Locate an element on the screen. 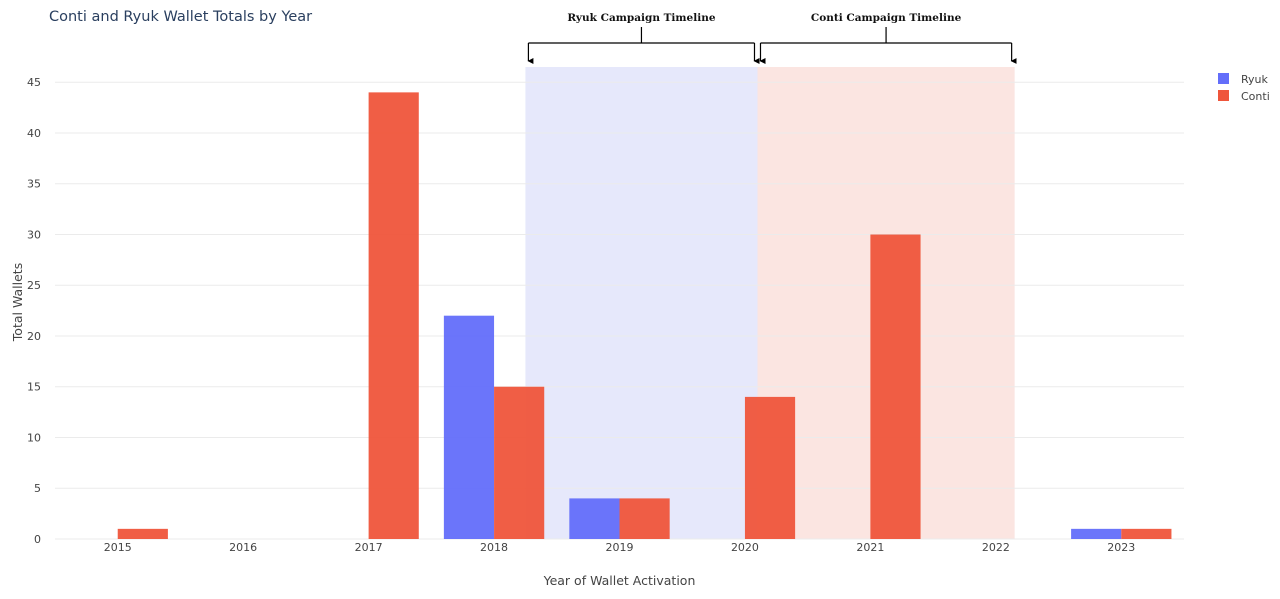 The image size is (1280, 599). y-axis-title: Total Wallets is located at coordinates (17, 302).